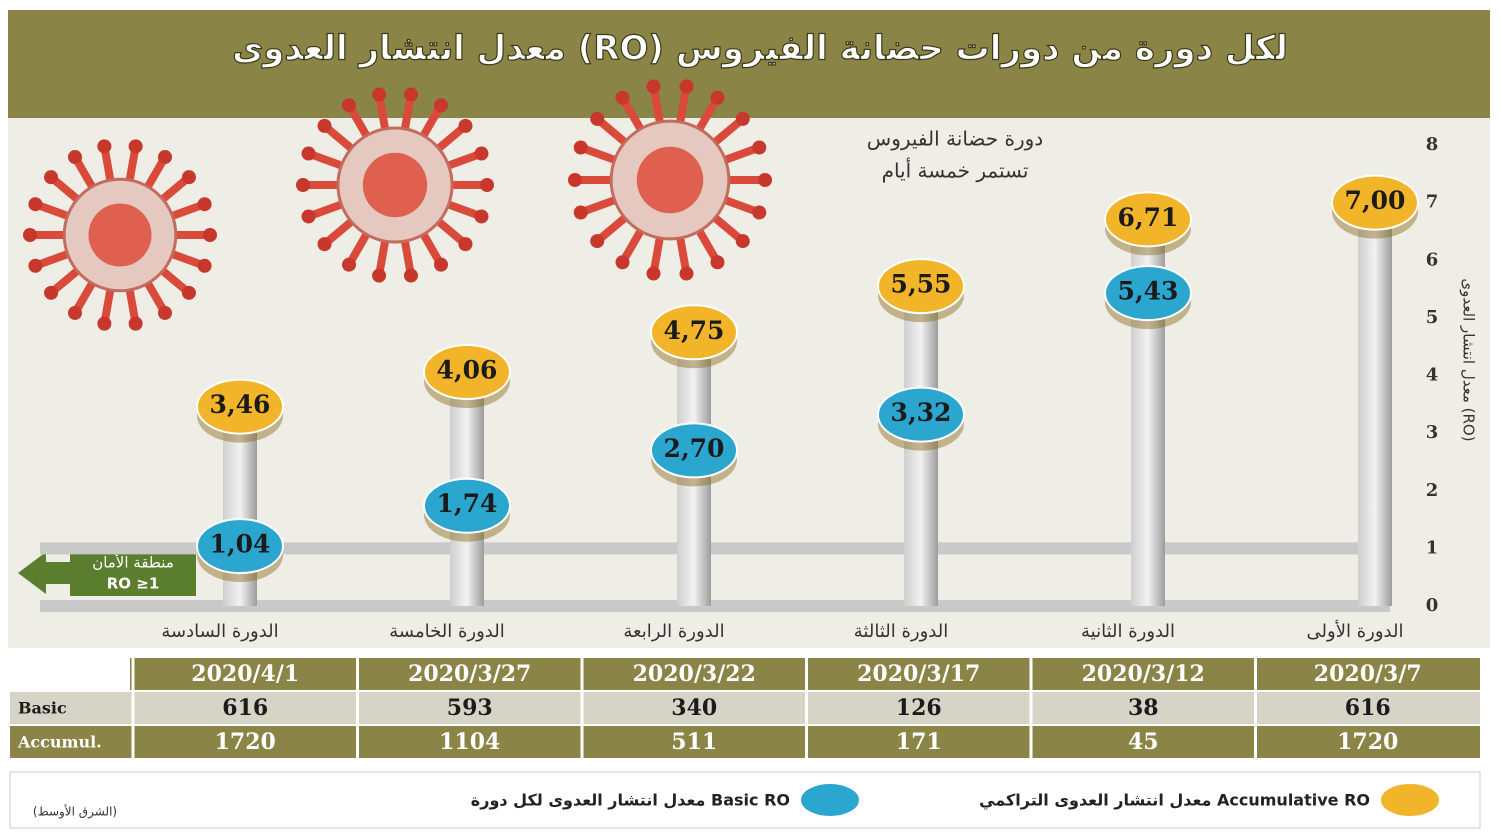 This screenshot has width=1500, height=838. I want to click on table-cell: 616, so click(1368, 708).